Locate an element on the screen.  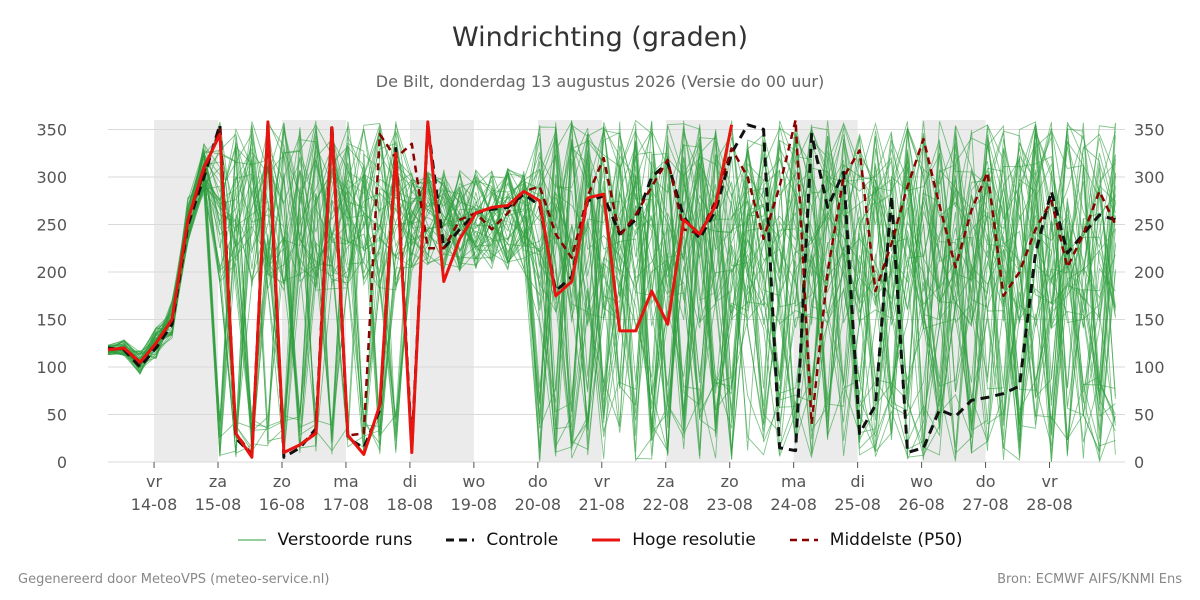
x-tick-date-5: 19-08 is located at coordinates (474, 504).